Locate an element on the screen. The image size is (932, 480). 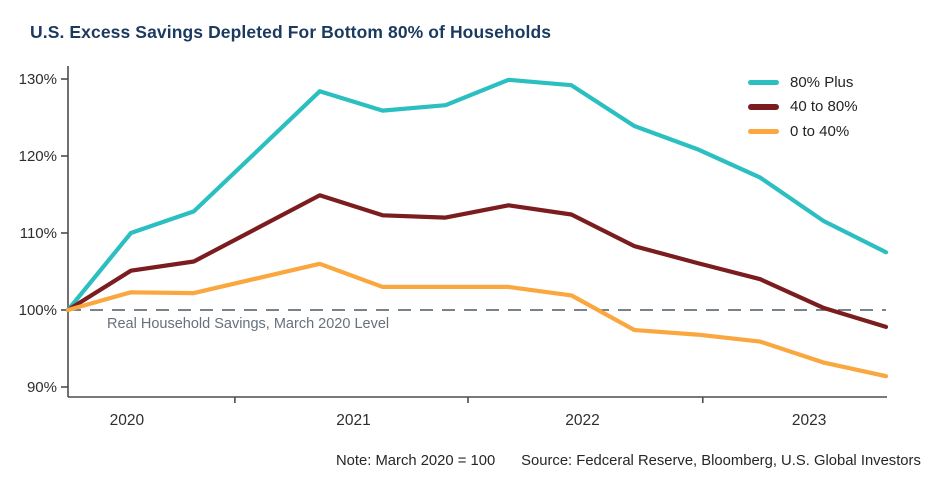
footnote-note: Note: March 2020 = 100 is located at coordinates (416, 461).